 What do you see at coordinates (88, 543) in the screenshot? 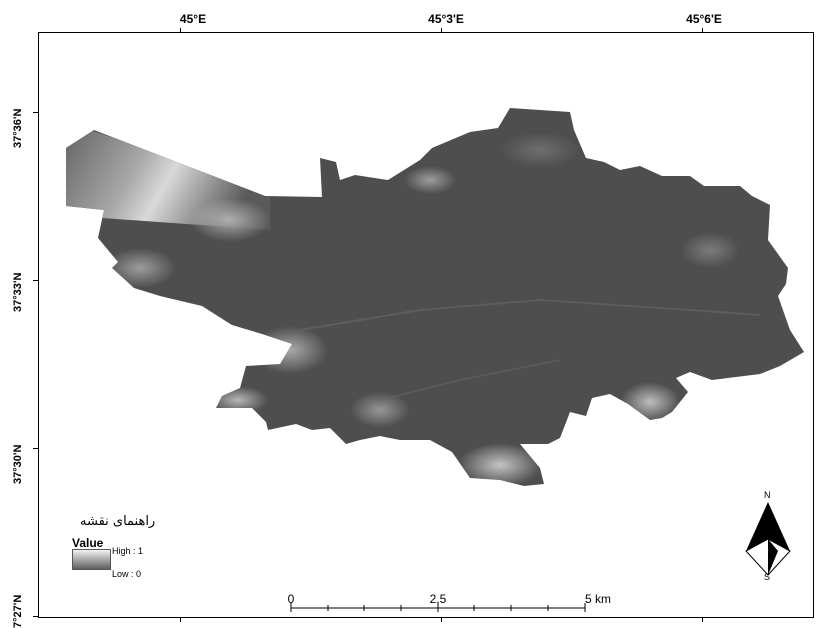
I see `legend-value-label: Value` at bounding box center [88, 543].